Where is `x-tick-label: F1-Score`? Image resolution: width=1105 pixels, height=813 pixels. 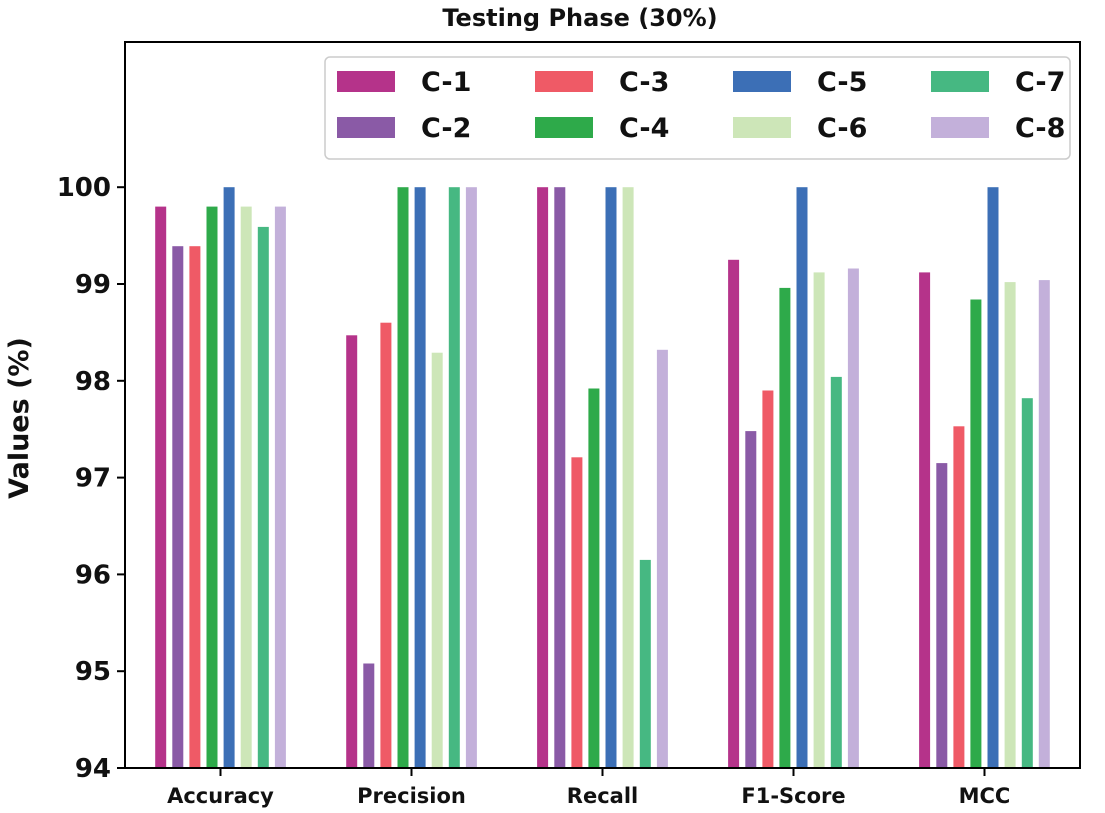 x-tick-label: F1-Score is located at coordinates (793, 796).